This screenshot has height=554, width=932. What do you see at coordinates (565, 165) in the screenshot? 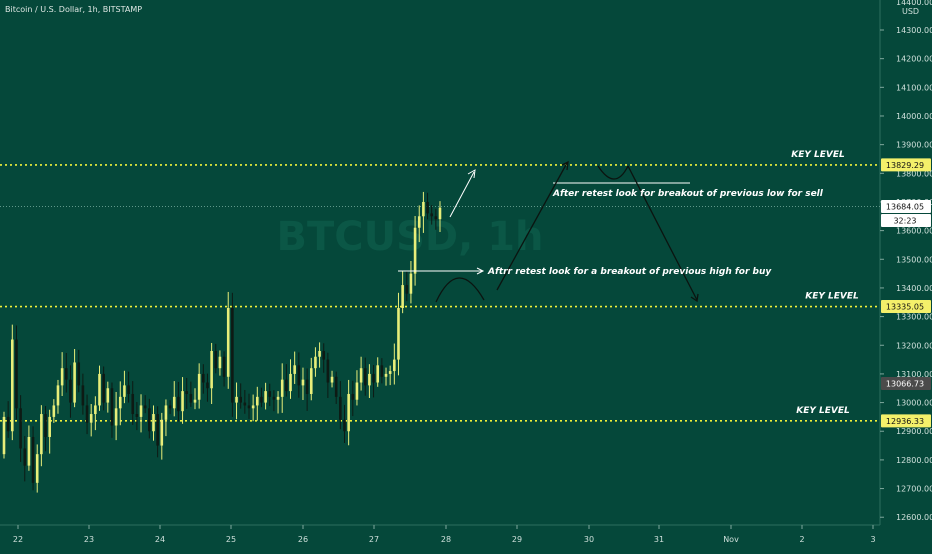
I see `drawing-arrow-up-path-head` at bounding box center [565, 165].